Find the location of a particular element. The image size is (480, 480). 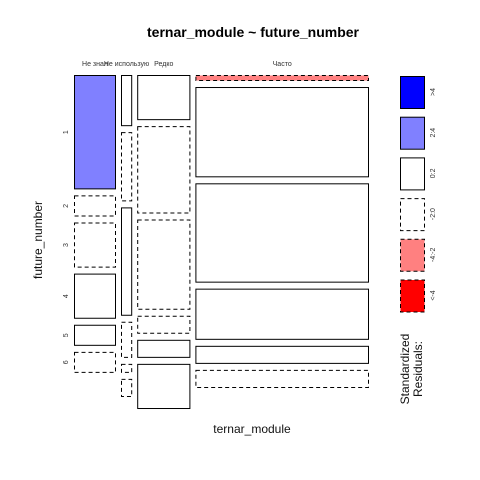

row-label: 3 is located at coordinates (66, 245).